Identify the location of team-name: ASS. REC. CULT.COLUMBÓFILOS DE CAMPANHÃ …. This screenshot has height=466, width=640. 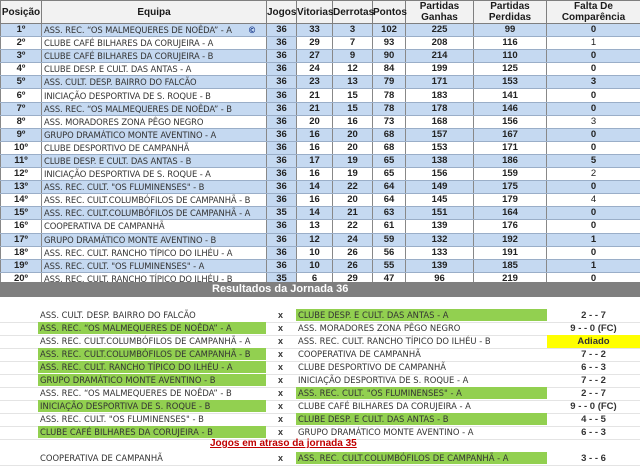
(147, 213).